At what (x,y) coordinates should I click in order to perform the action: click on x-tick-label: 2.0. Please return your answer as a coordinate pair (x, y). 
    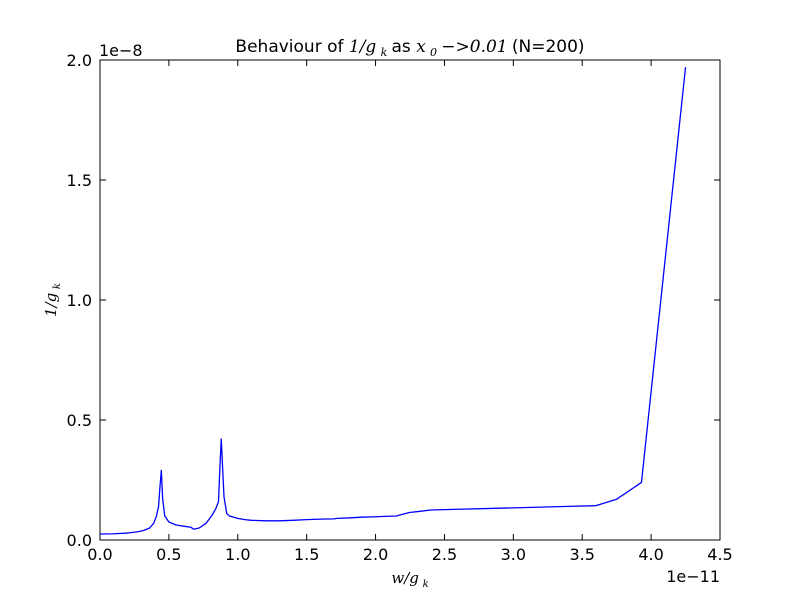
    Looking at the image, I should click on (375, 554).